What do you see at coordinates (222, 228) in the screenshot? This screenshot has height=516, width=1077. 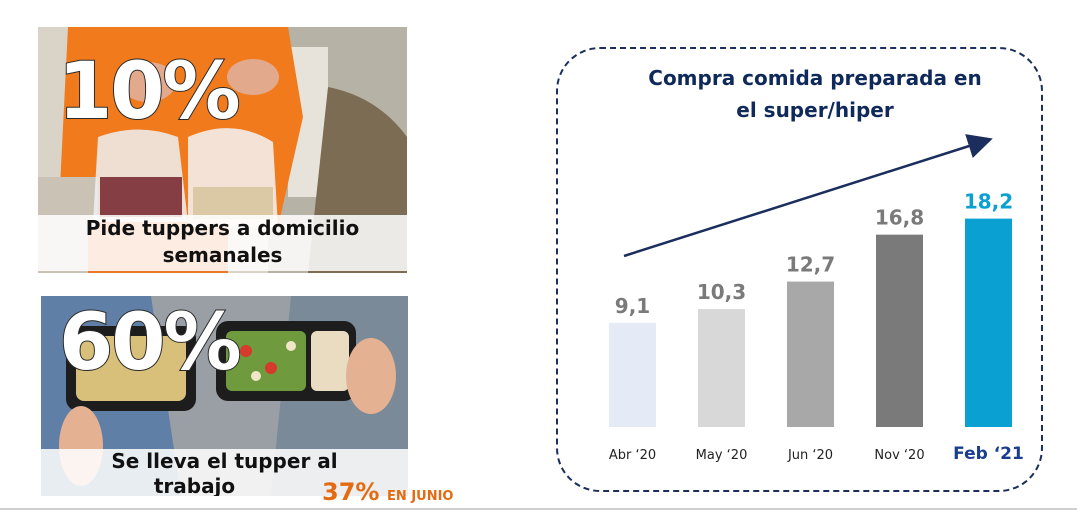 I see `delivery-caption-line1: Pide tuppers a domicilio` at bounding box center [222, 228].